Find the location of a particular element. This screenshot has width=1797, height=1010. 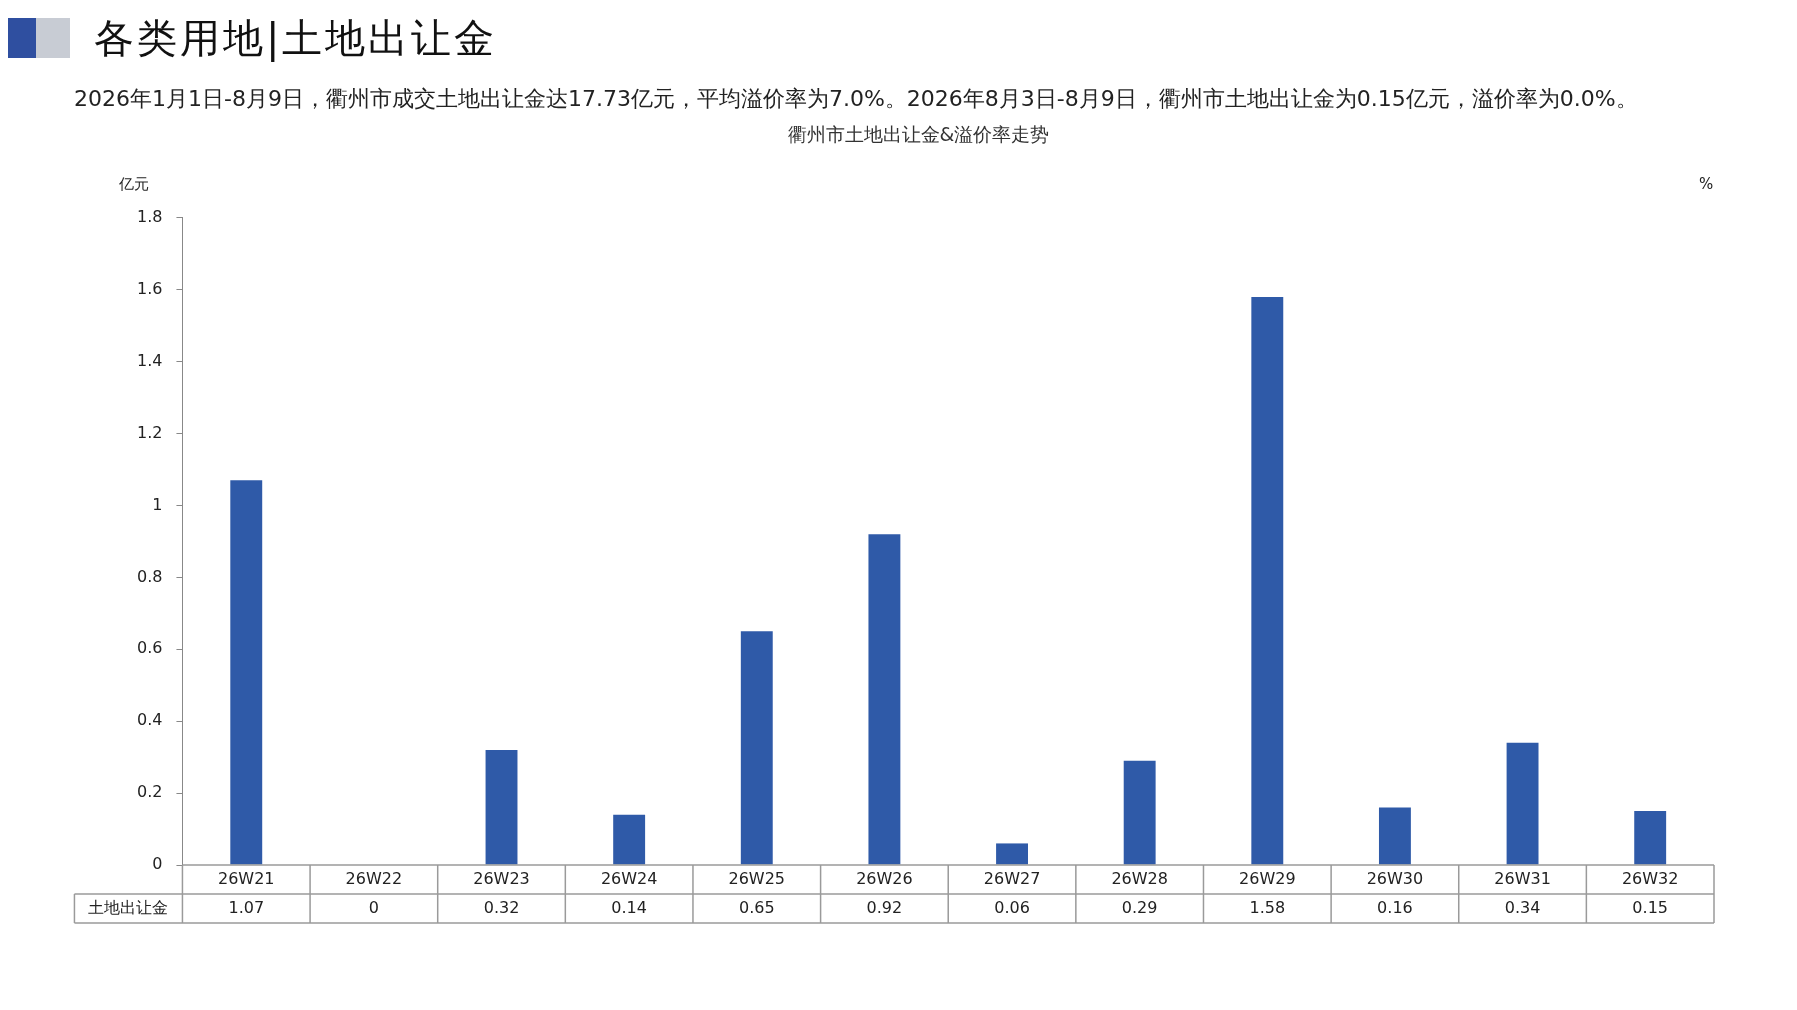

y-tick-label: 0.6 is located at coordinates (149, 648).